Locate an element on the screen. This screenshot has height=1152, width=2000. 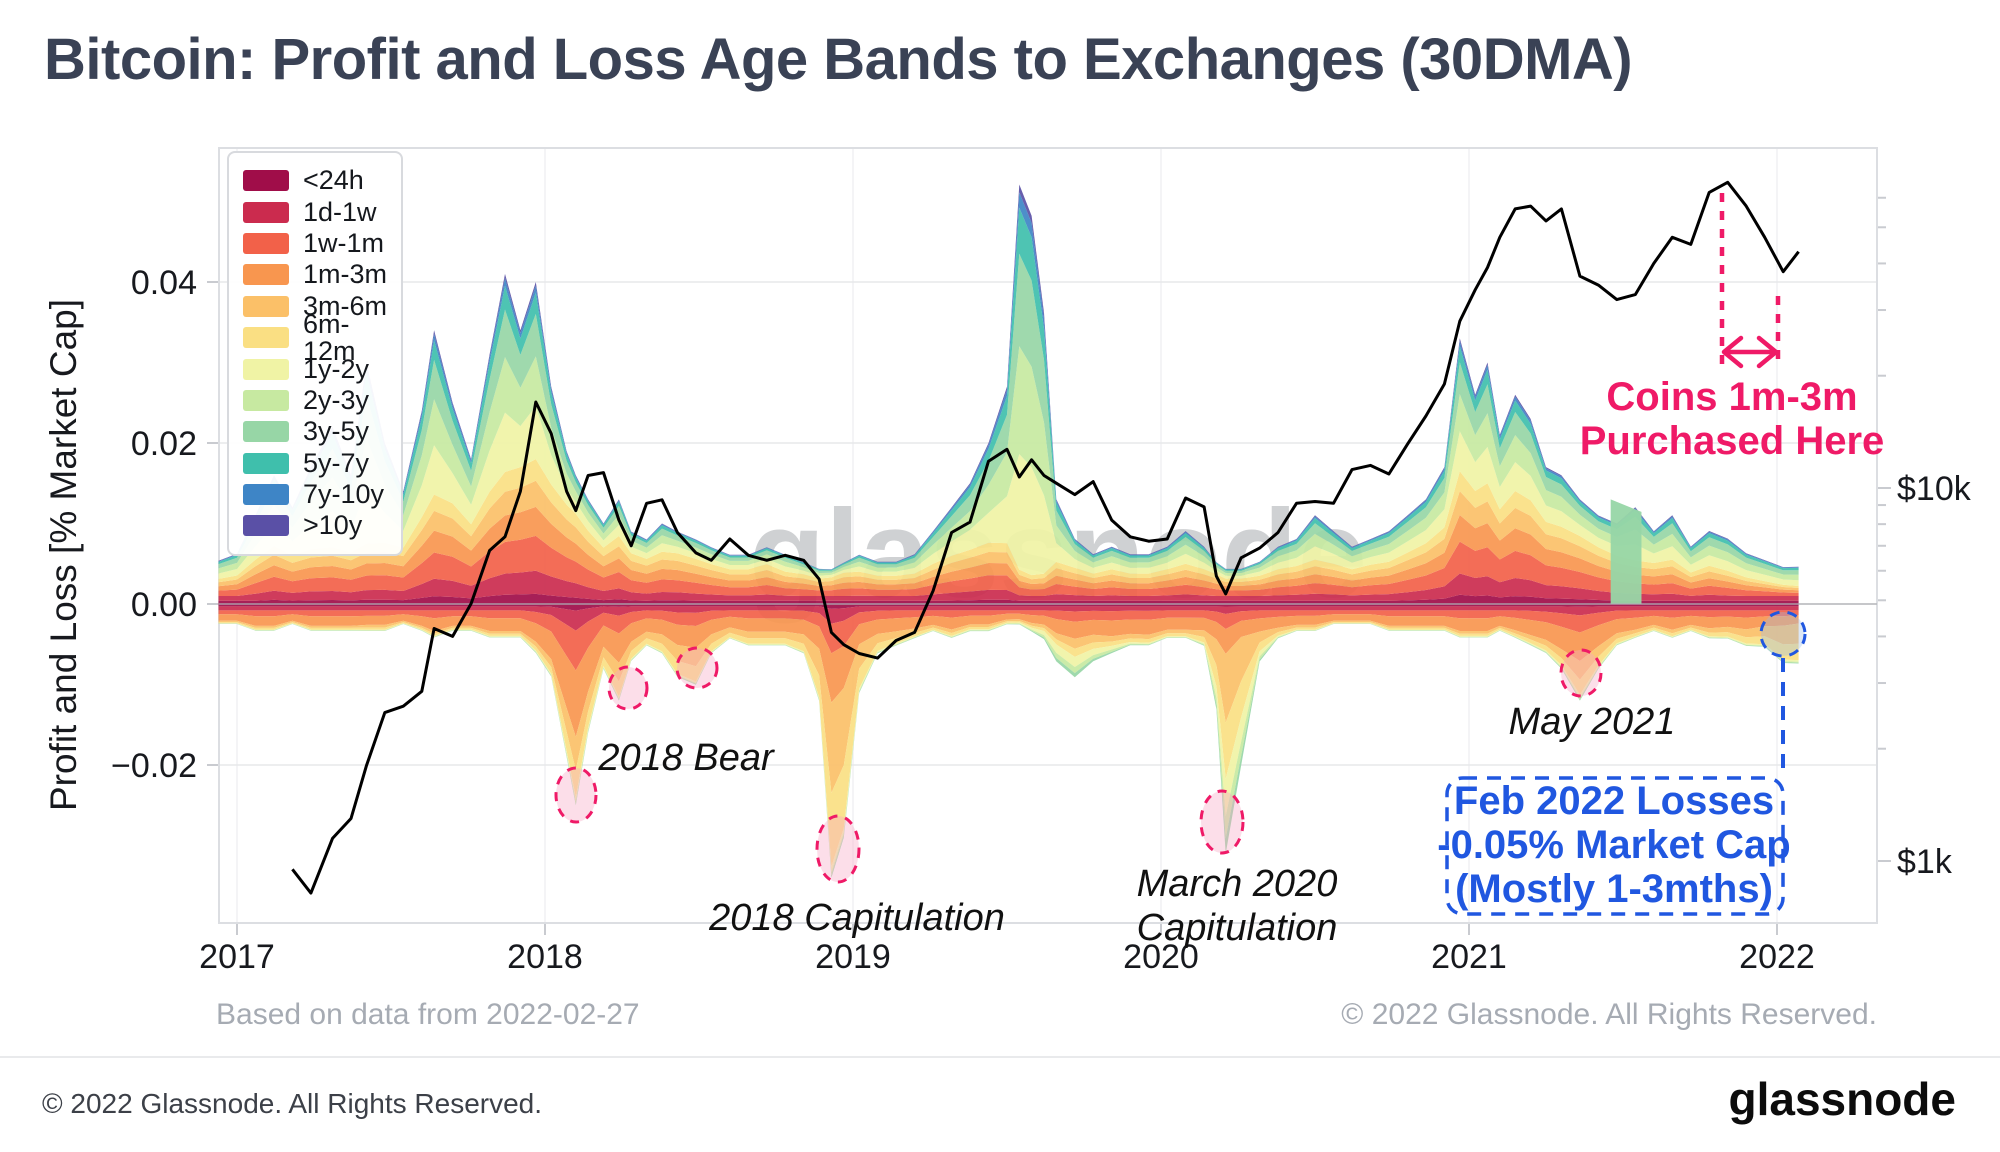
area-band-1y-2y-profit is located at coordinates (1008, 496).